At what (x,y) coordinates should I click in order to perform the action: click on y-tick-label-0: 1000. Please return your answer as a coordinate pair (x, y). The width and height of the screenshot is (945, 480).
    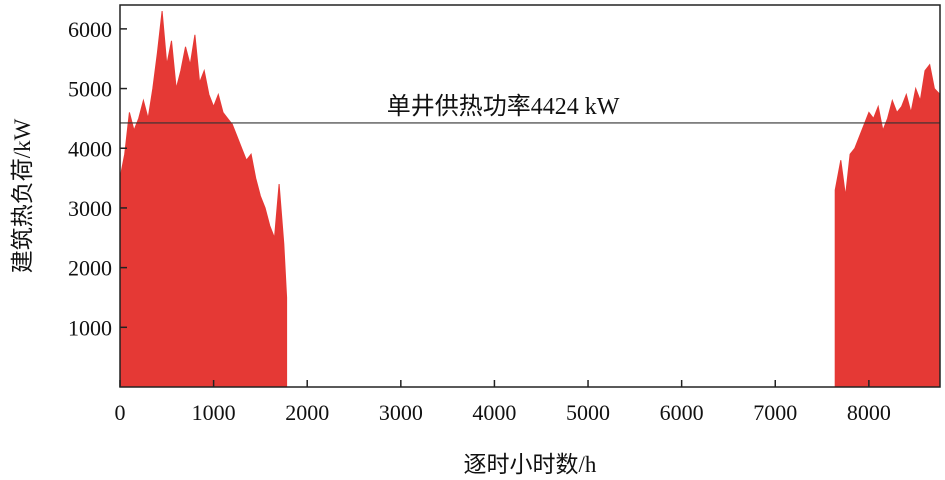
    Looking at the image, I should click on (90, 327).